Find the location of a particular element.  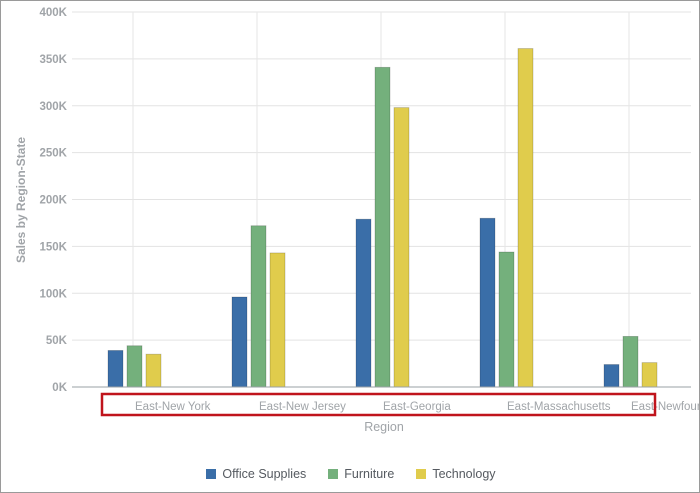

y-tick-label: 200K is located at coordinates (54, 201).